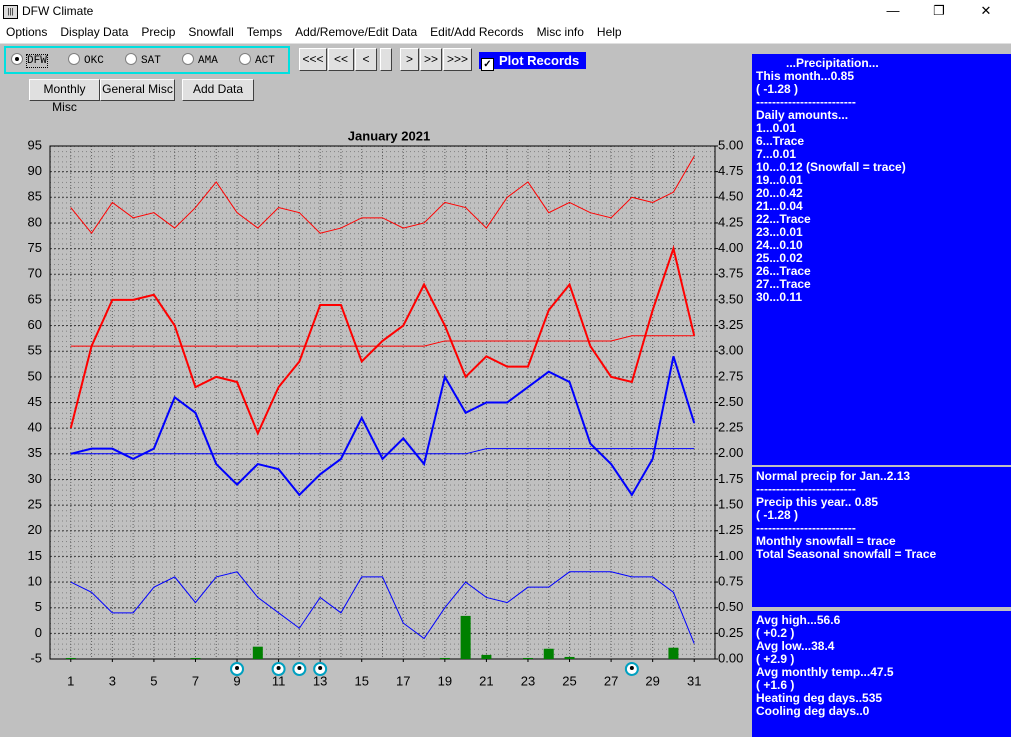 The image size is (1011, 737). What do you see at coordinates (320, 680) in the screenshot?
I see `x-tick-label: 13` at bounding box center [320, 680].